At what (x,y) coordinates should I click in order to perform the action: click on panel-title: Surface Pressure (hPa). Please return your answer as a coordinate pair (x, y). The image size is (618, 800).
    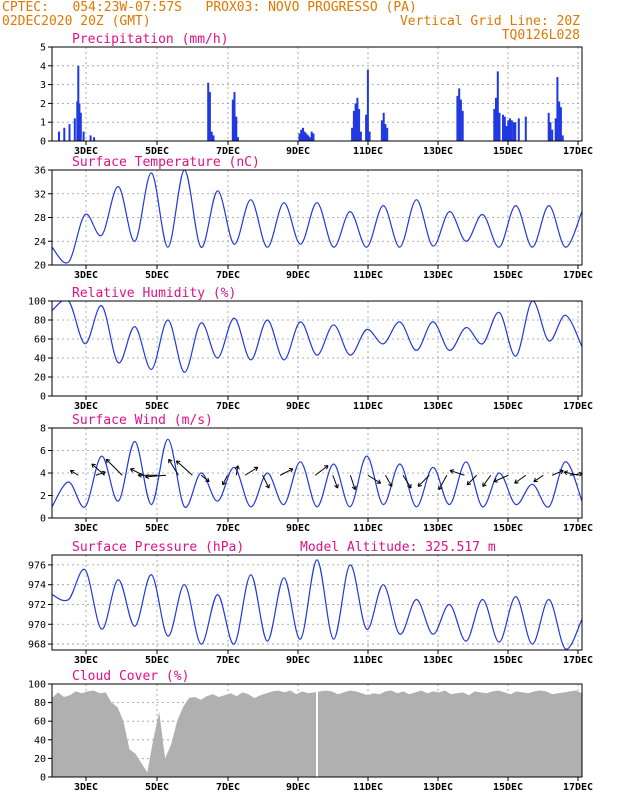
    Looking at the image, I should click on (158, 547).